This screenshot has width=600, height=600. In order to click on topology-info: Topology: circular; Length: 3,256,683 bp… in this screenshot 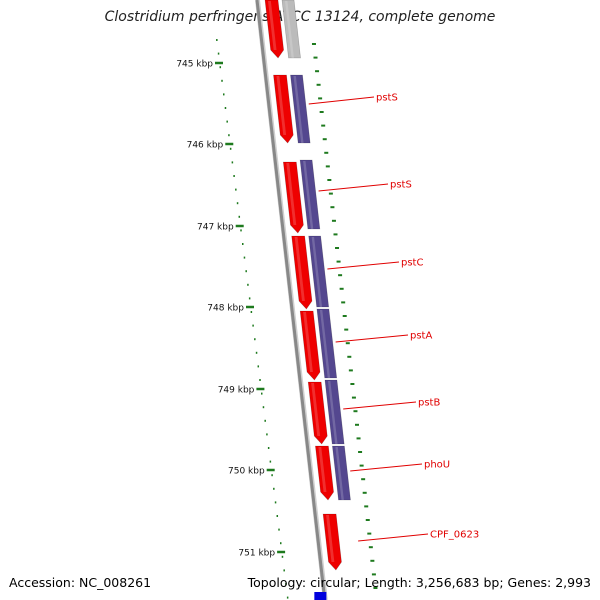, I will do `click(419, 582)`.